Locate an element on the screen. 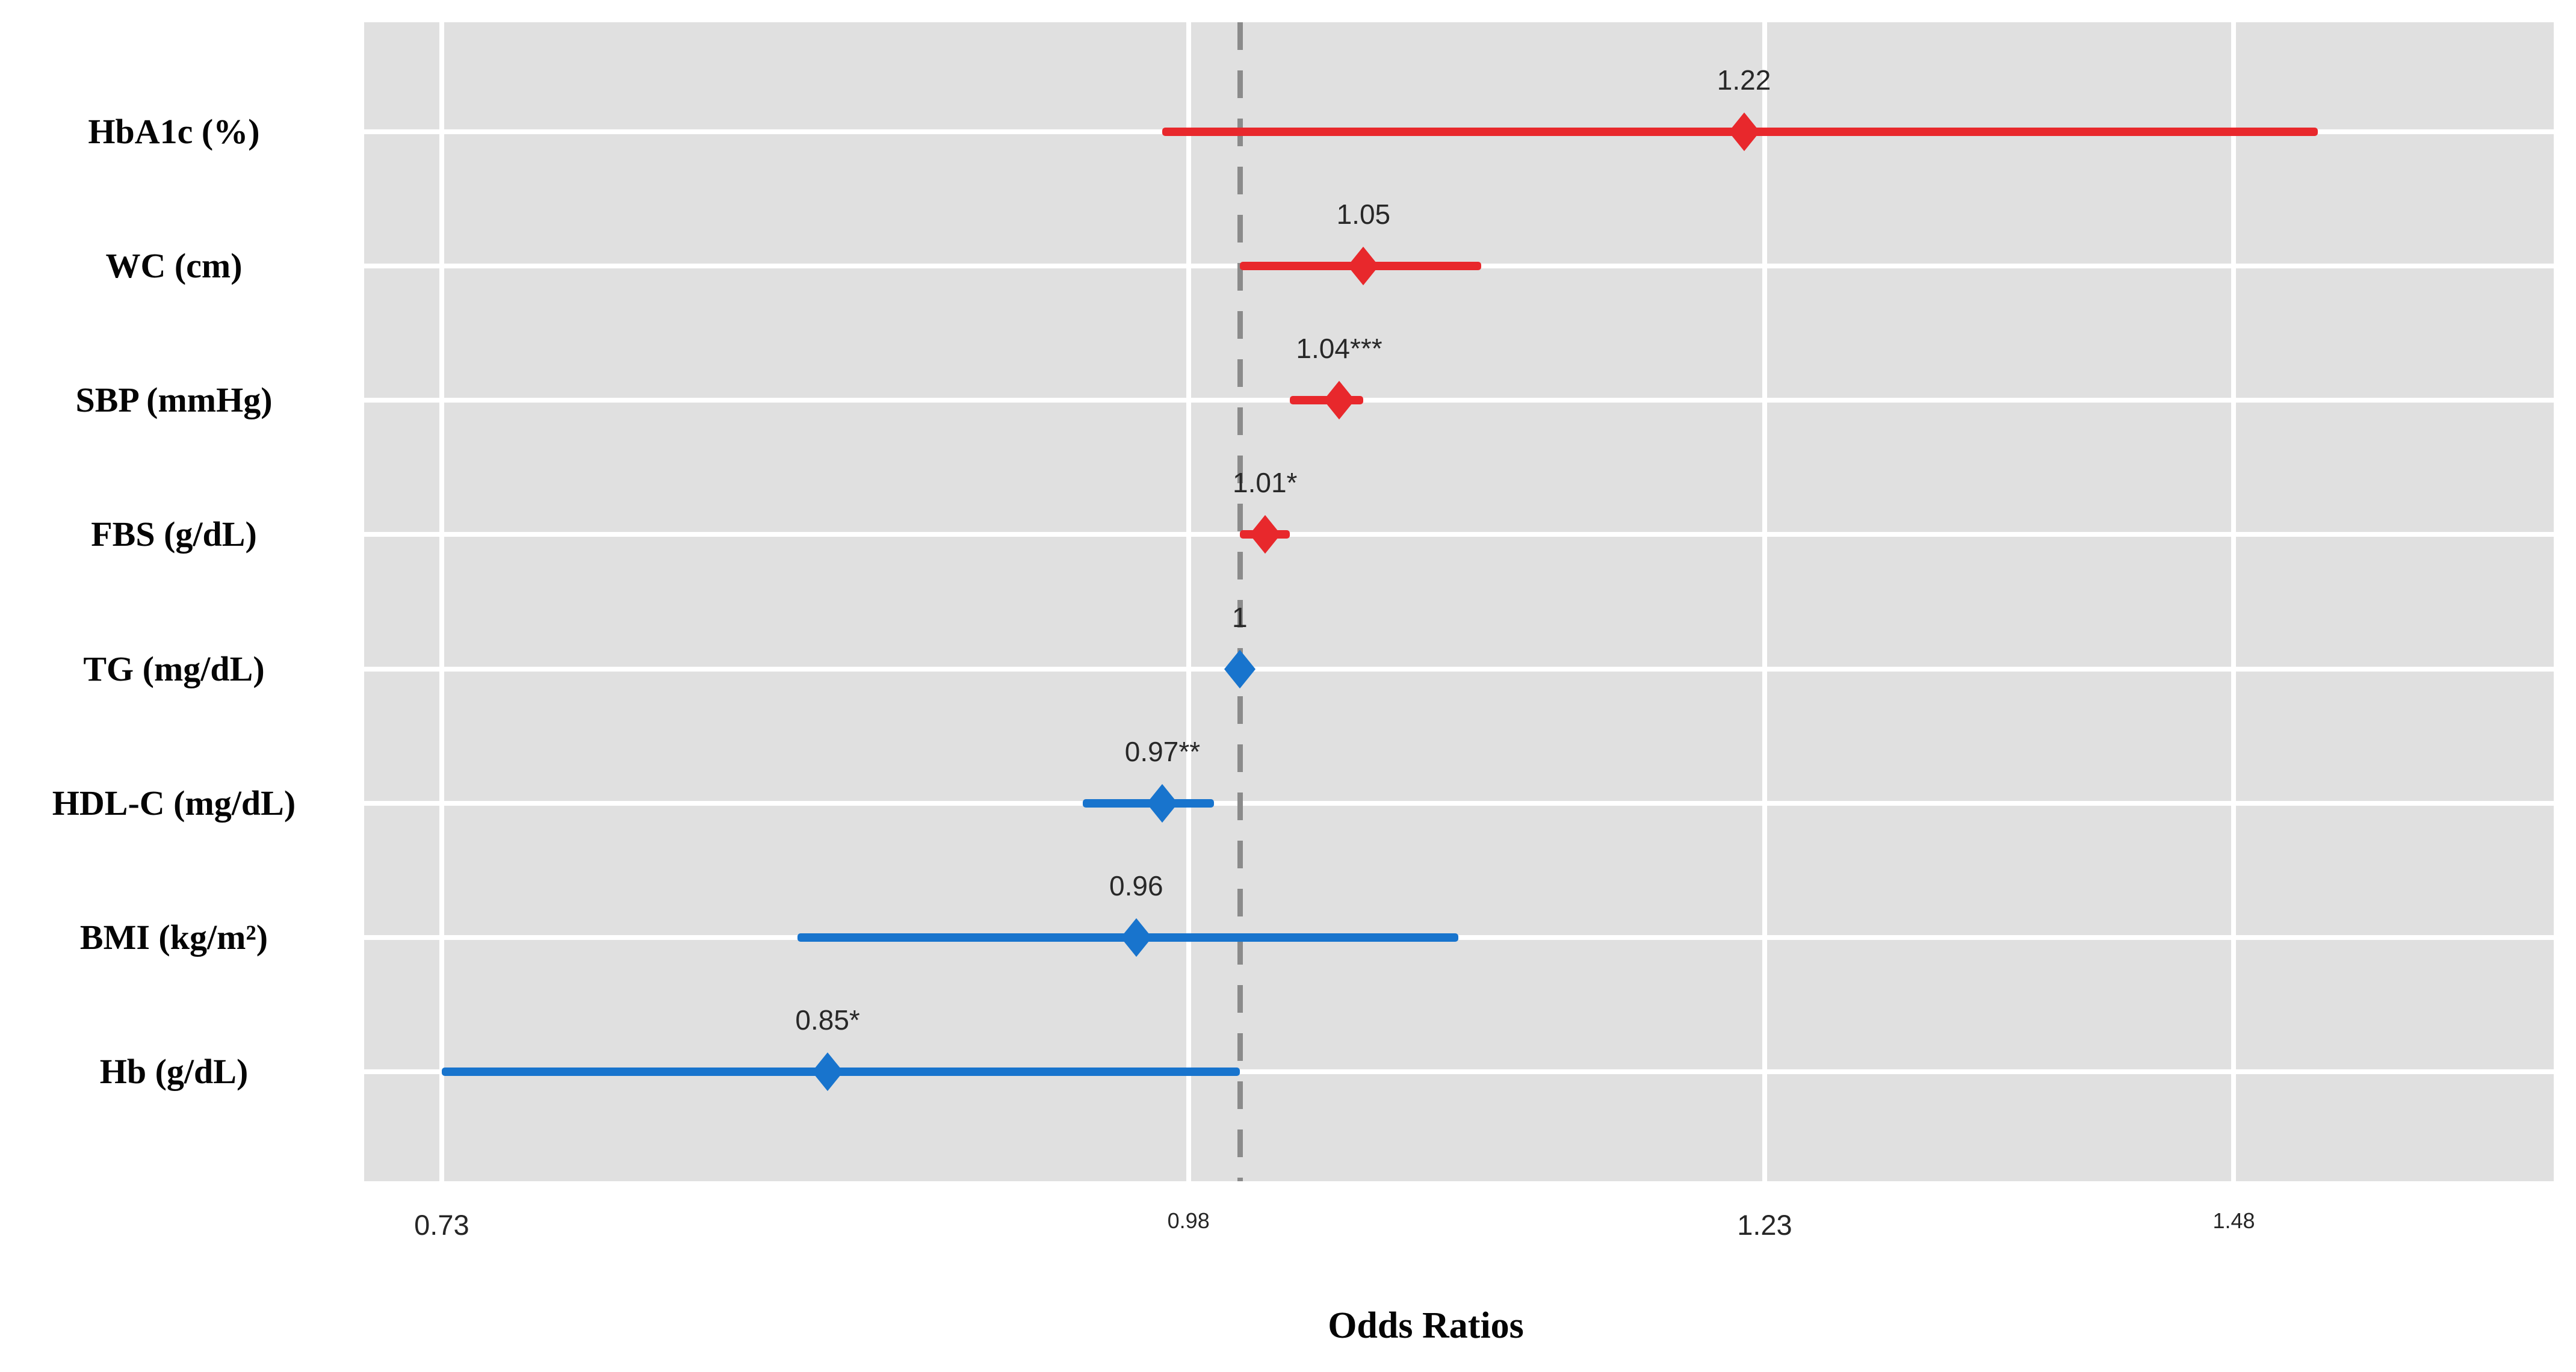  odds-ratio-value-label: 1.04*** is located at coordinates (1339, 349).